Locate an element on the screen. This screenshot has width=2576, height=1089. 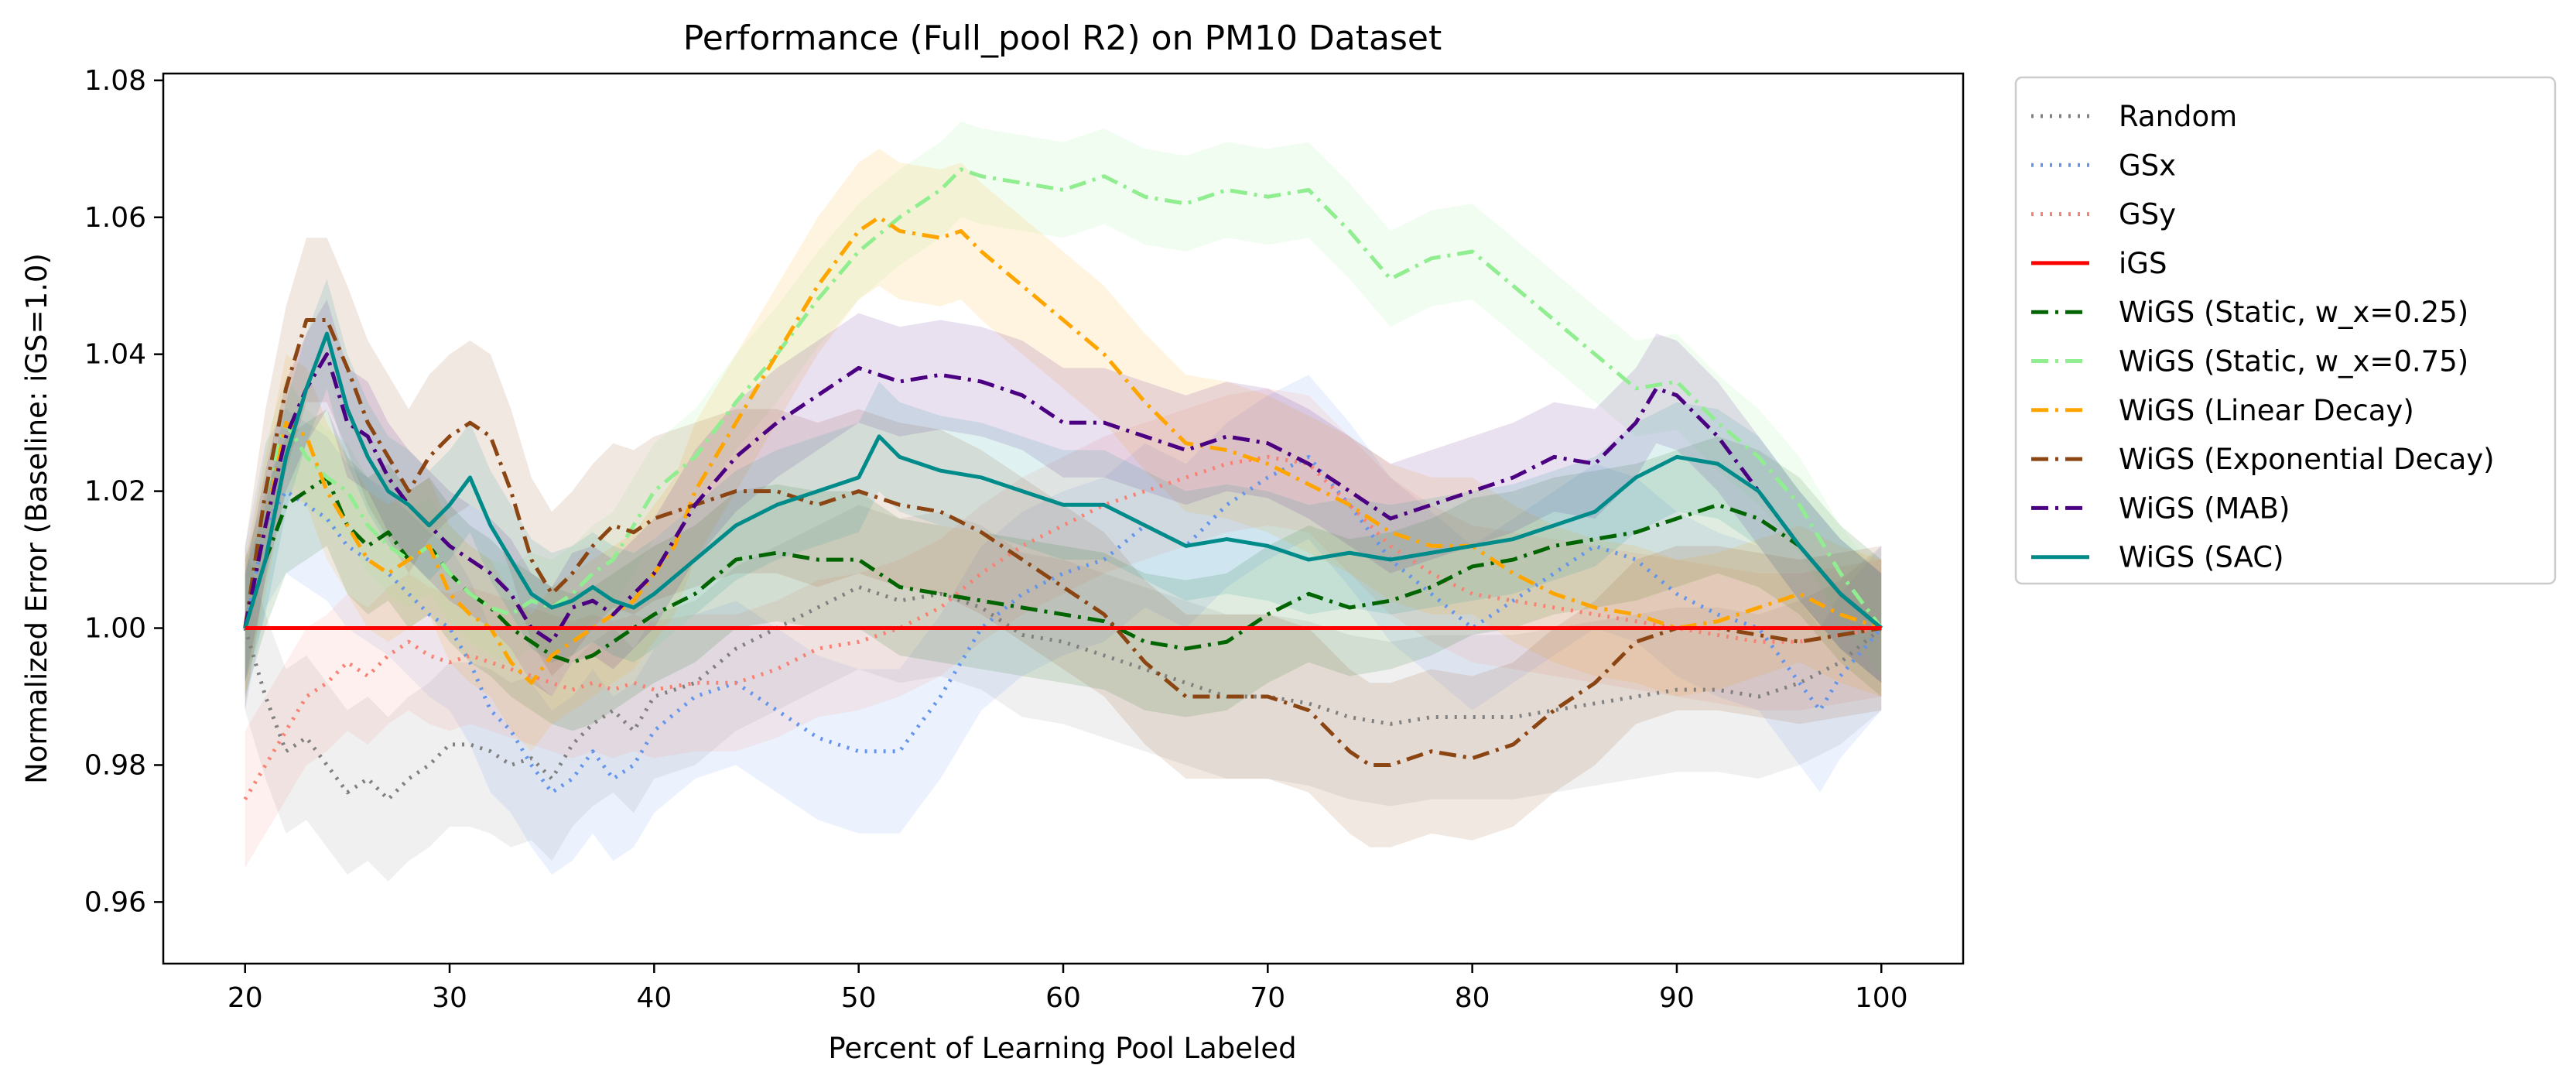
legend-label: WiGS (Static, w_x=0.75) is located at coordinates (2293, 361).